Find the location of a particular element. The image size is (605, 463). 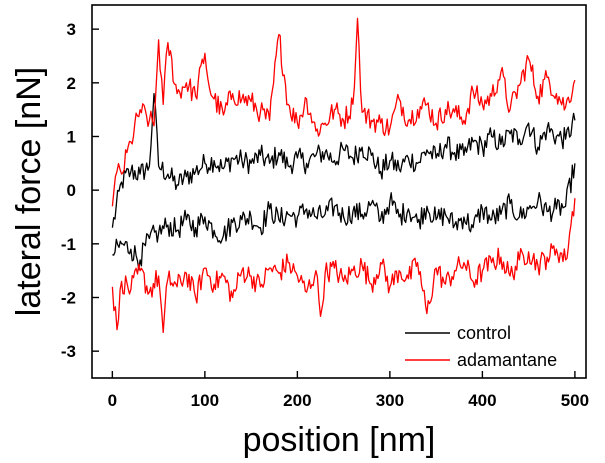

x-axis-title: position [nm] is located at coordinates (339, 440).